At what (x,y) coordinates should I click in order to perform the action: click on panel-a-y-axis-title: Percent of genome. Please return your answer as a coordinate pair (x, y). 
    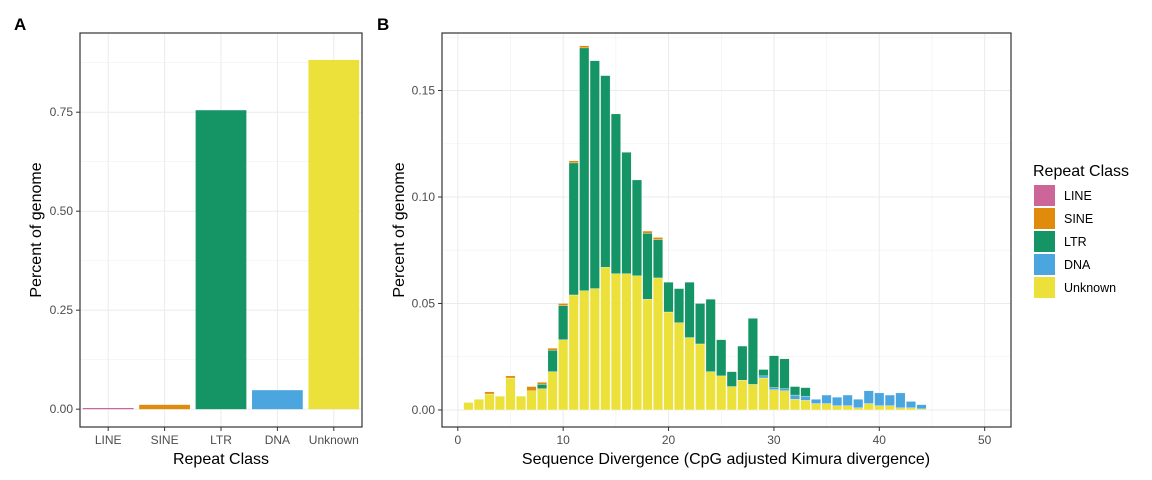
    Looking at the image, I should click on (36, 229).